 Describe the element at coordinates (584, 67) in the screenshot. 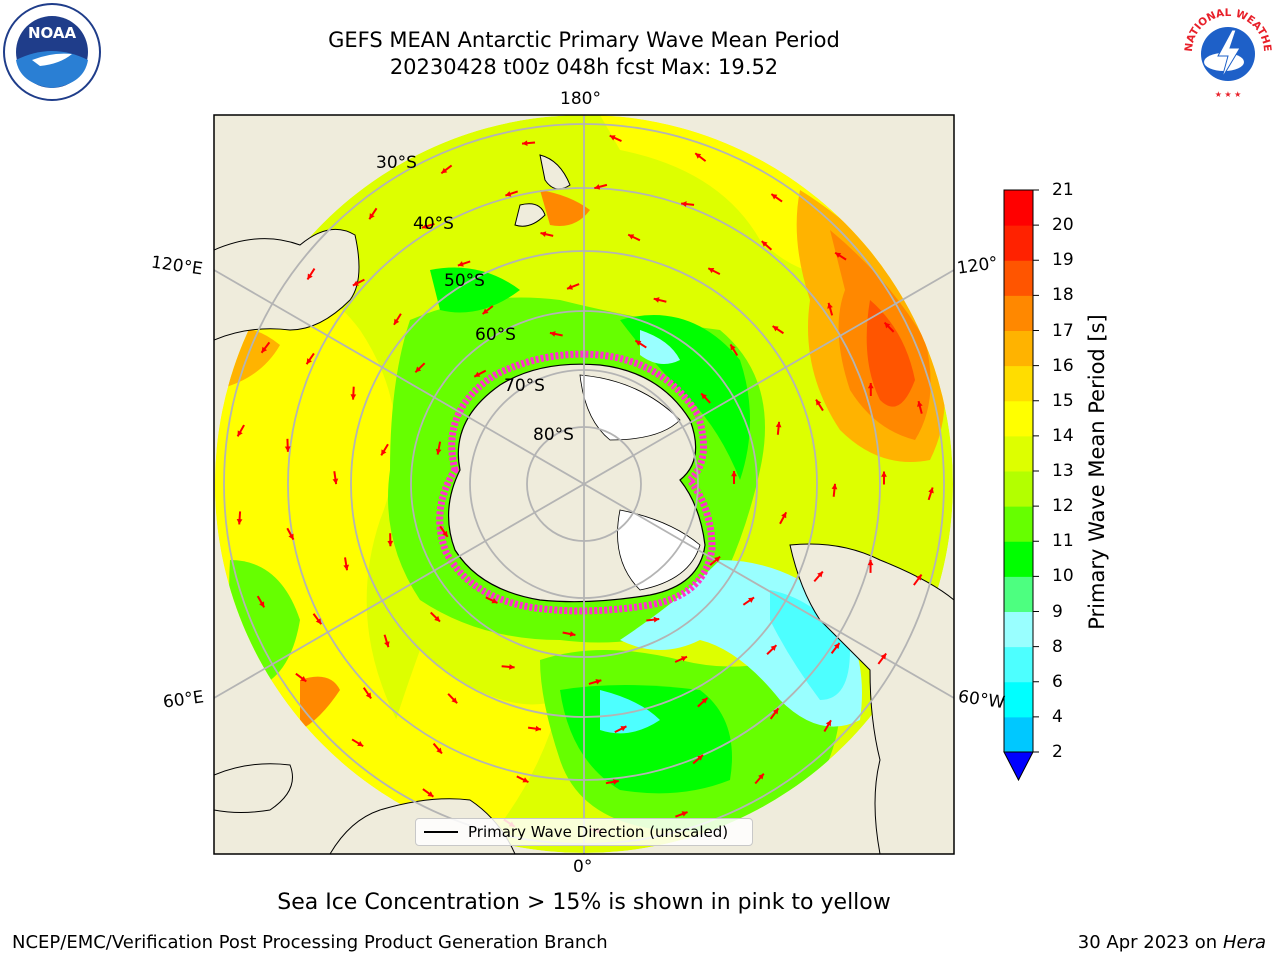

I see `chart-subtitle: 20230428 t00z 048h fcst Max: 19.52` at that location.